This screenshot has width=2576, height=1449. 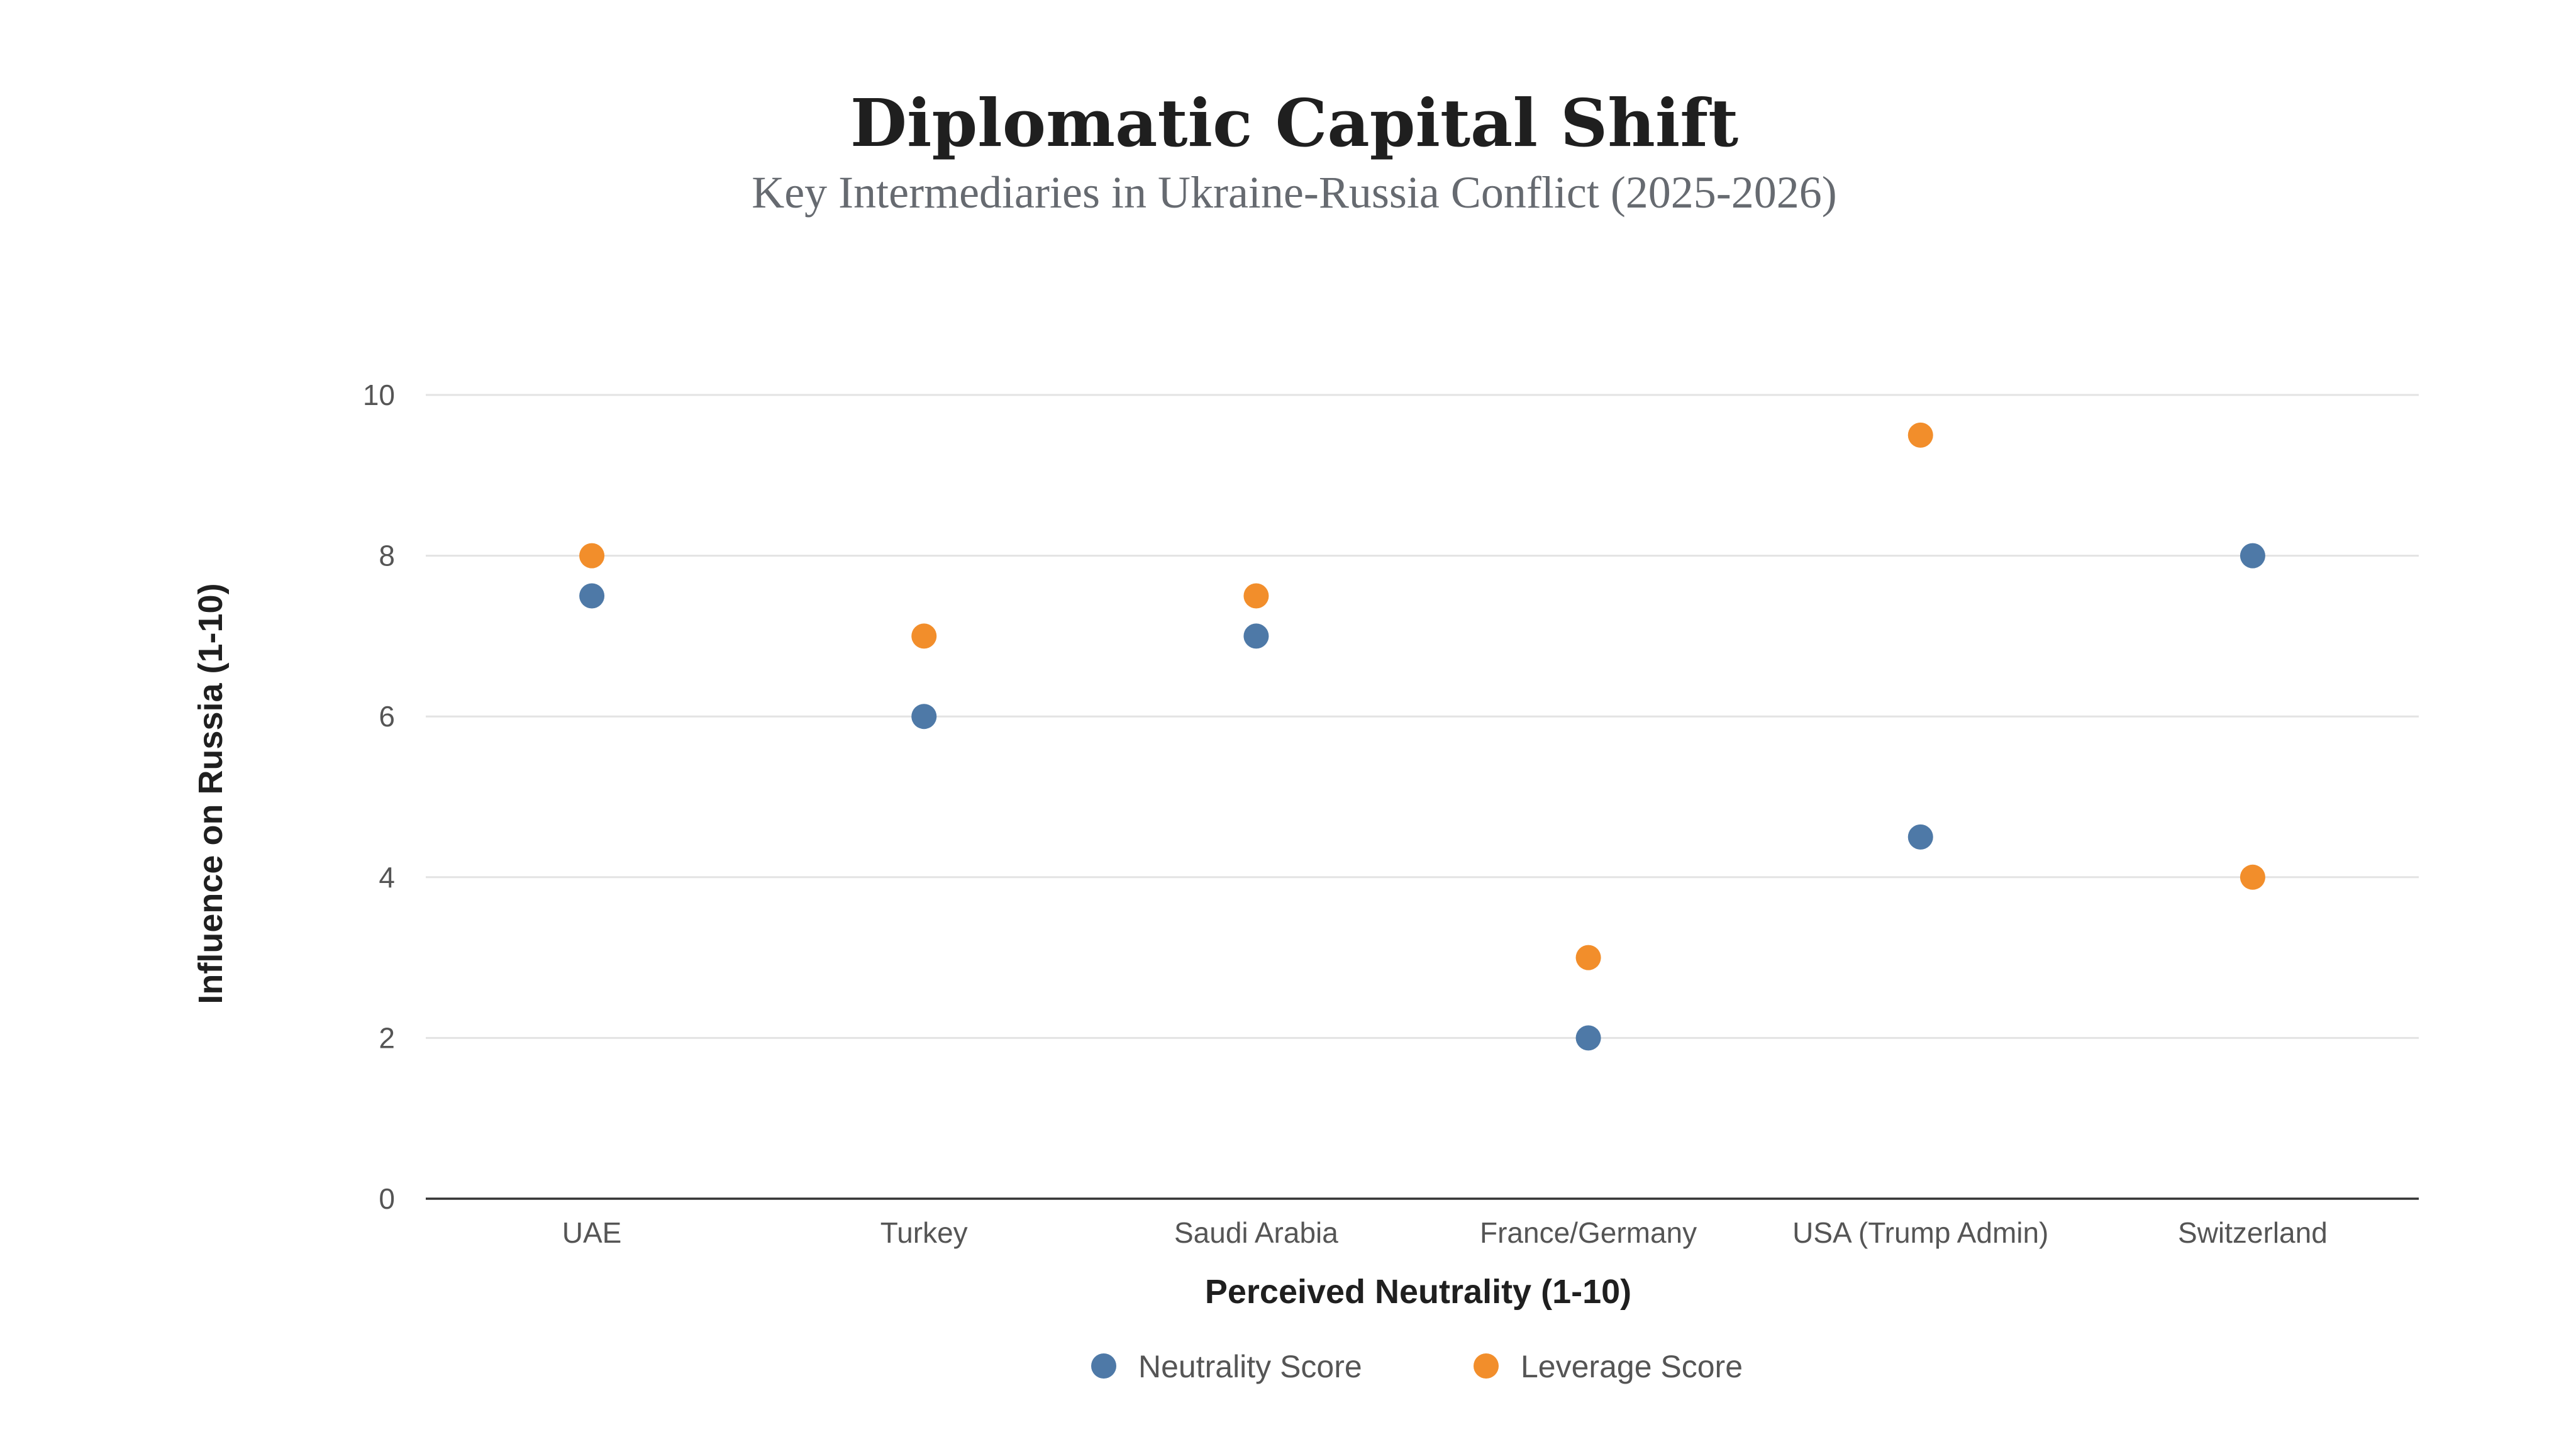 What do you see at coordinates (1486, 1366) in the screenshot?
I see `legend-marker-leverage-score` at bounding box center [1486, 1366].